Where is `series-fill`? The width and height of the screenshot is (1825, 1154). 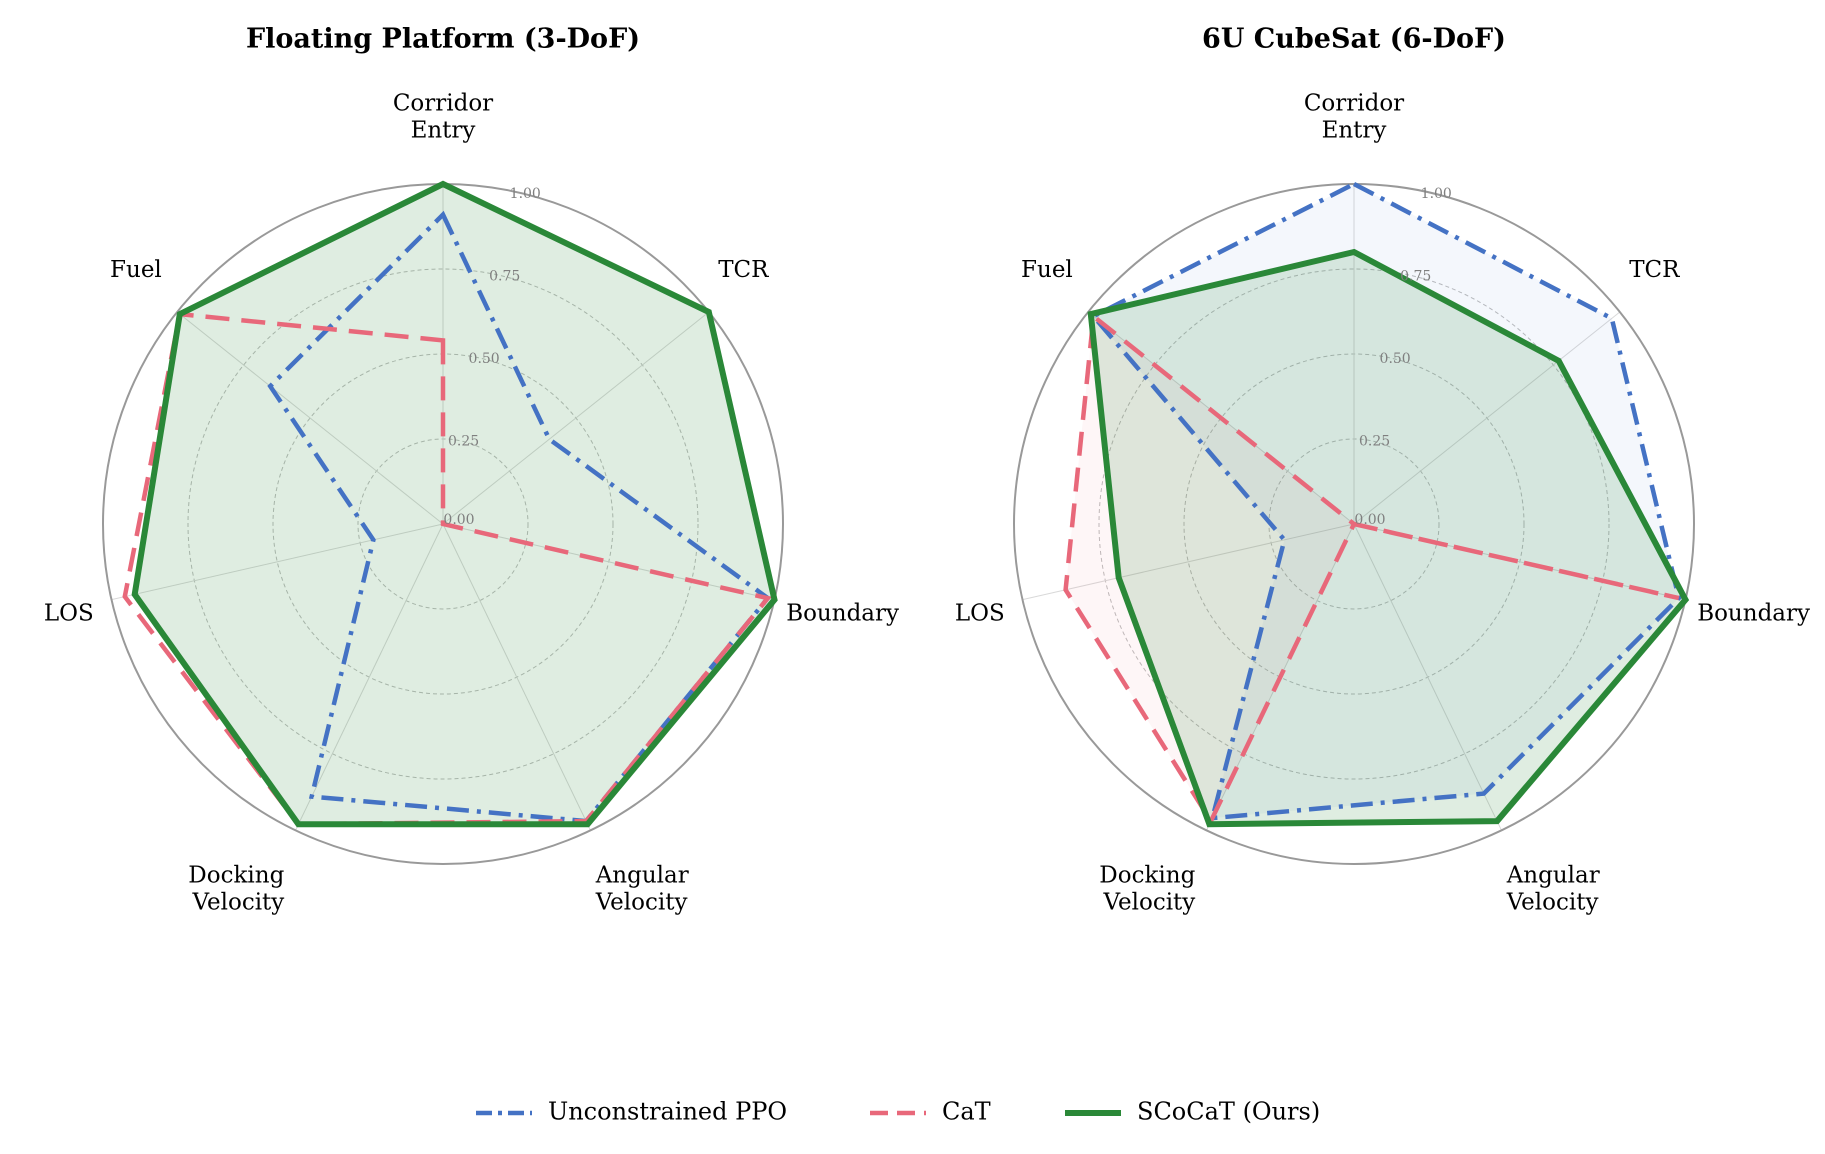
series-fill is located at coordinates (1372, 569).